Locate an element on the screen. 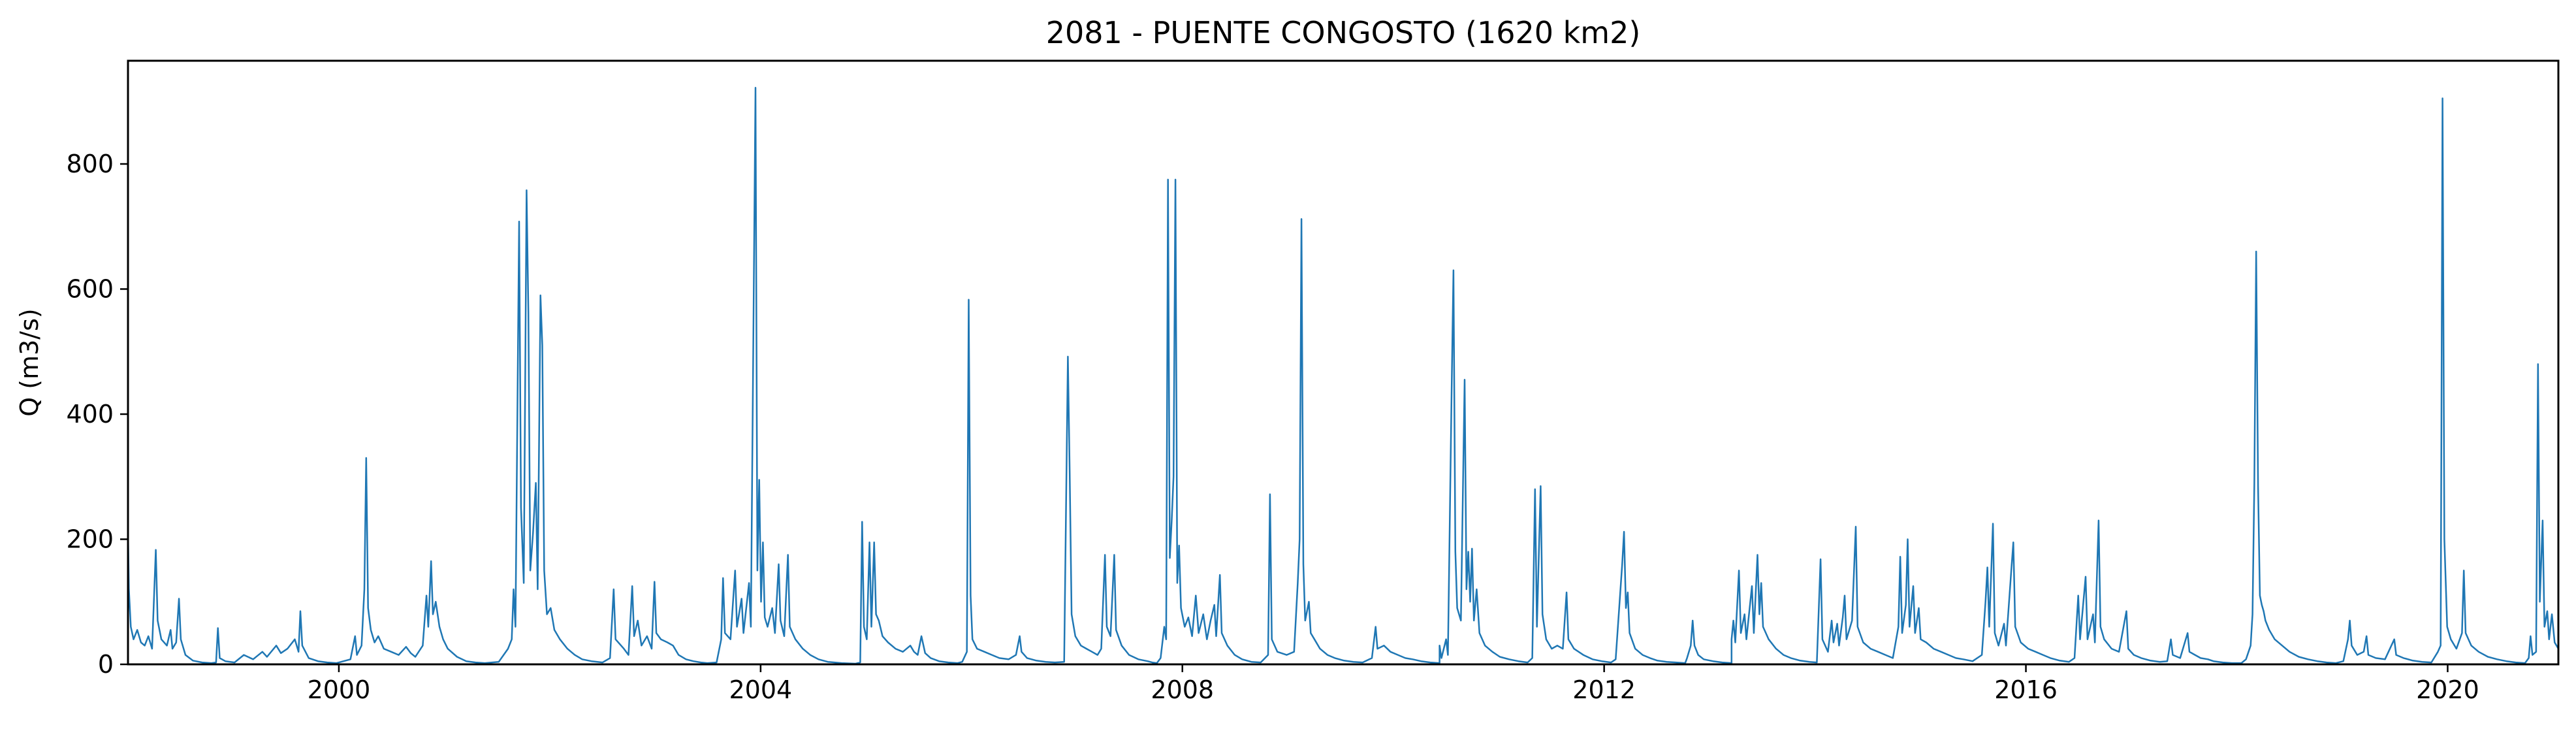 This screenshot has height=729, width=2576. x-tick-label: 2016 is located at coordinates (2026, 689).